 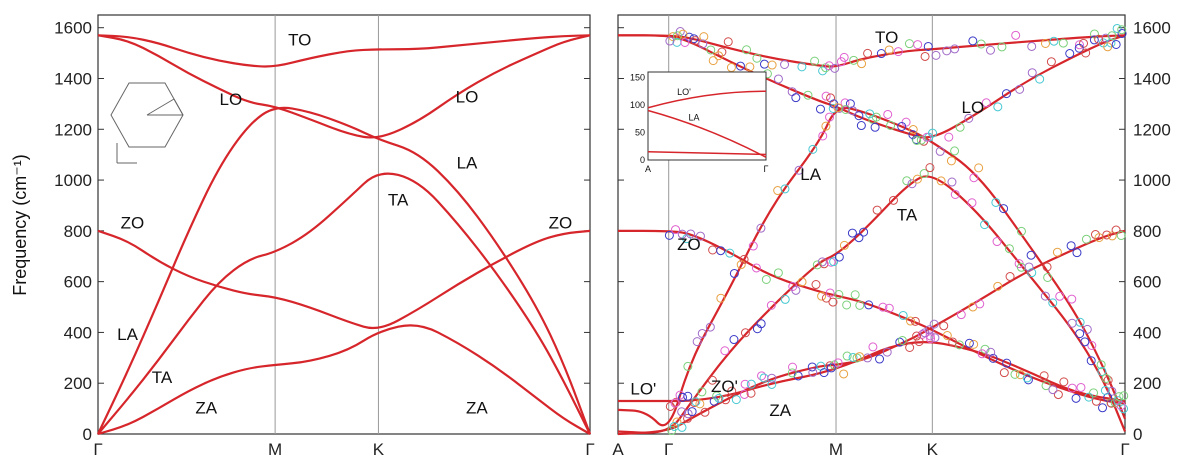 What do you see at coordinates (561, 222) in the screenshot?
I see `branch-label: ZO` at bounding box center [561, 222].